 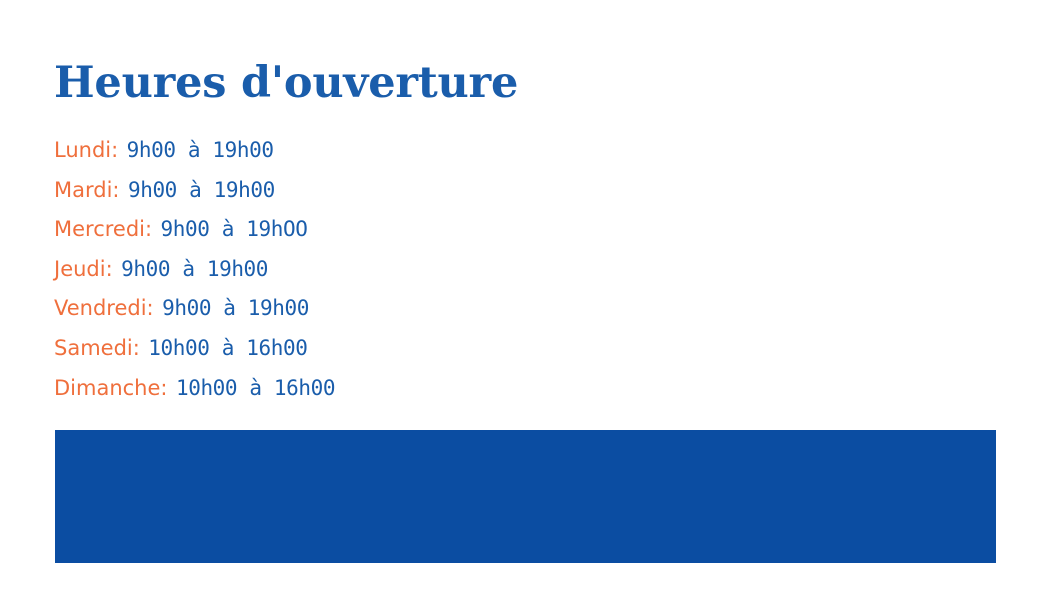 What do you see at coordinates (86, 150) in the screenshot?
I see `day-label: Lundi:` at bounding box center [86, 150].